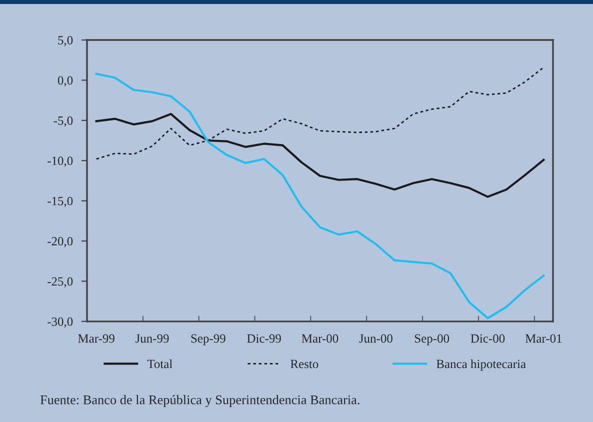 This screenshot has width=593, height=422. I want to click on x-tick-label: Jun-99, so click(152, 338).